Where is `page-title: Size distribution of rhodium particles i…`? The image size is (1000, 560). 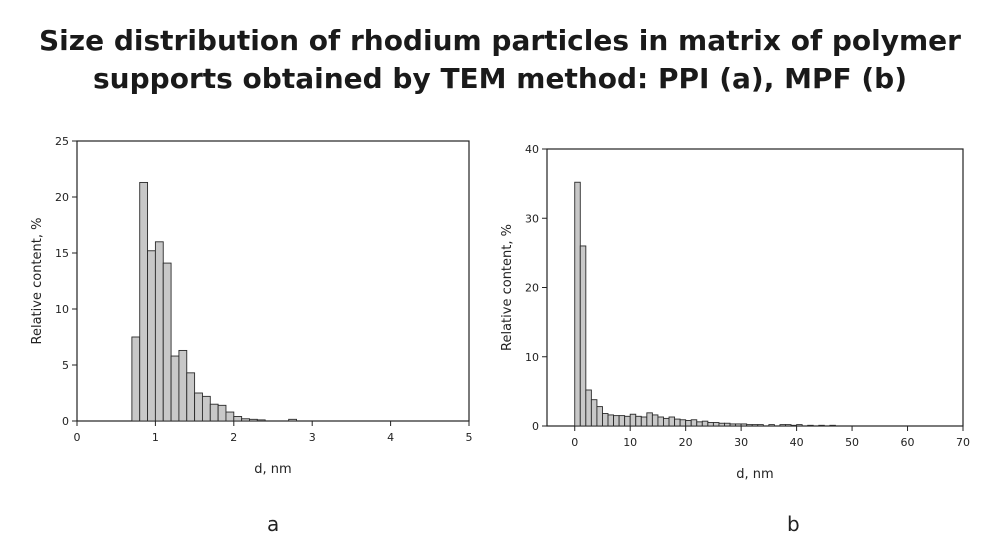
page-title: Size distribution of rhodium particles i… is located at coordinates (500, 60).